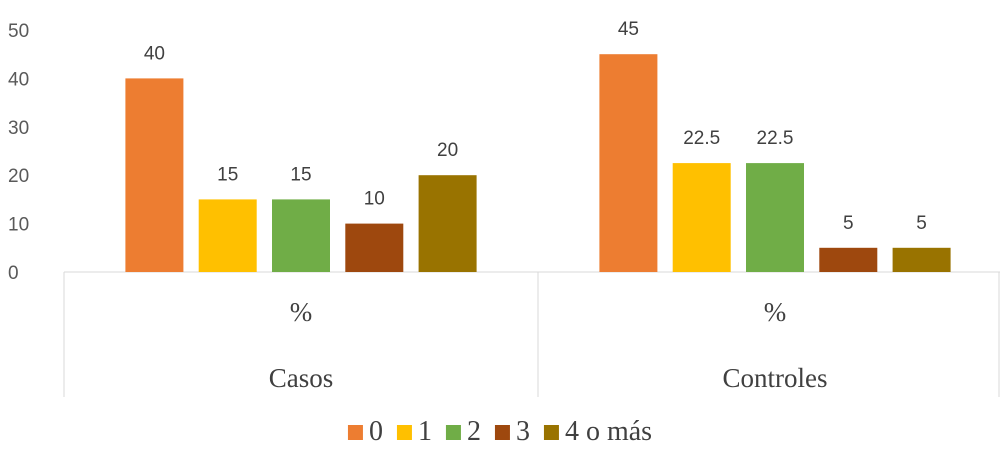 This screenshot has height=454, width=1000. I want to click on data-label: 45, so click(628, 29).